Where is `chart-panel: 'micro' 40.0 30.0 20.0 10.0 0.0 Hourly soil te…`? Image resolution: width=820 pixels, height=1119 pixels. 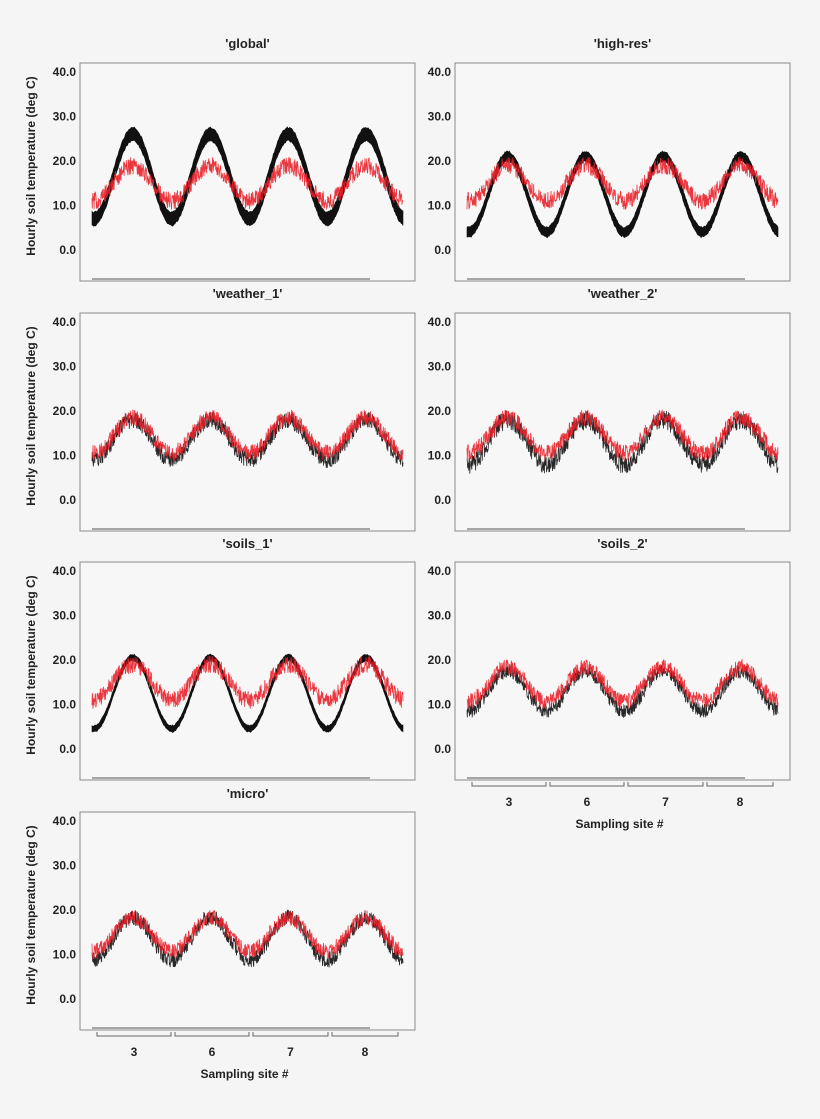 chart-panel: 'micro' 40.0 30.0 20.0 10.0 0.0 Hourly soil te… is located at coordinates (220, 933).